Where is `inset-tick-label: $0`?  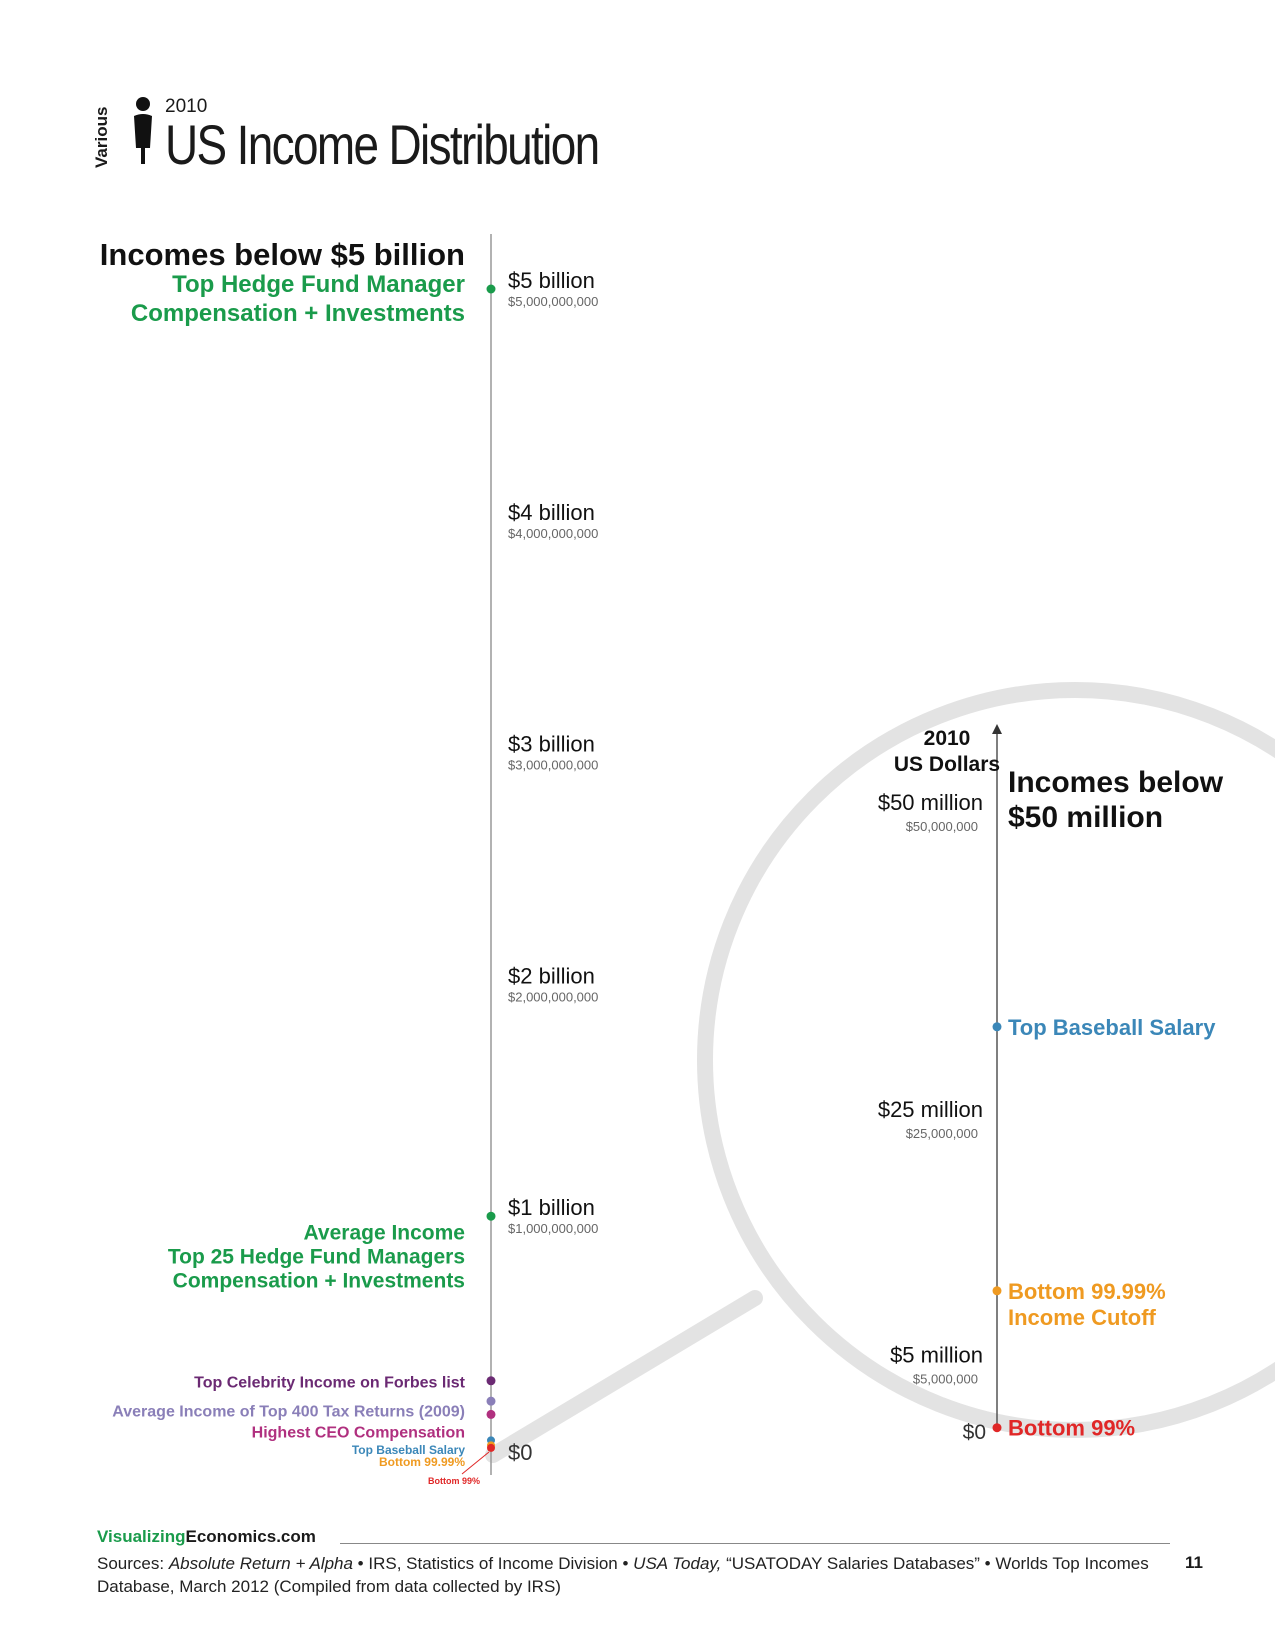 inset-tick-label: $0 is located at coordinates (974, 1432).